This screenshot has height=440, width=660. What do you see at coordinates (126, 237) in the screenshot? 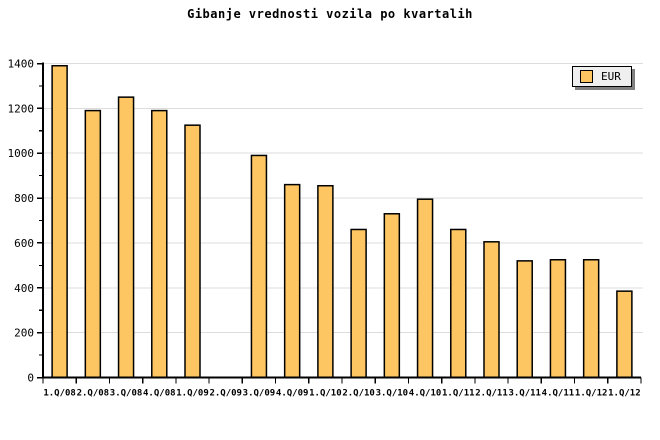
I see `bar-3.Q/08` at bounding box center [126, 237].